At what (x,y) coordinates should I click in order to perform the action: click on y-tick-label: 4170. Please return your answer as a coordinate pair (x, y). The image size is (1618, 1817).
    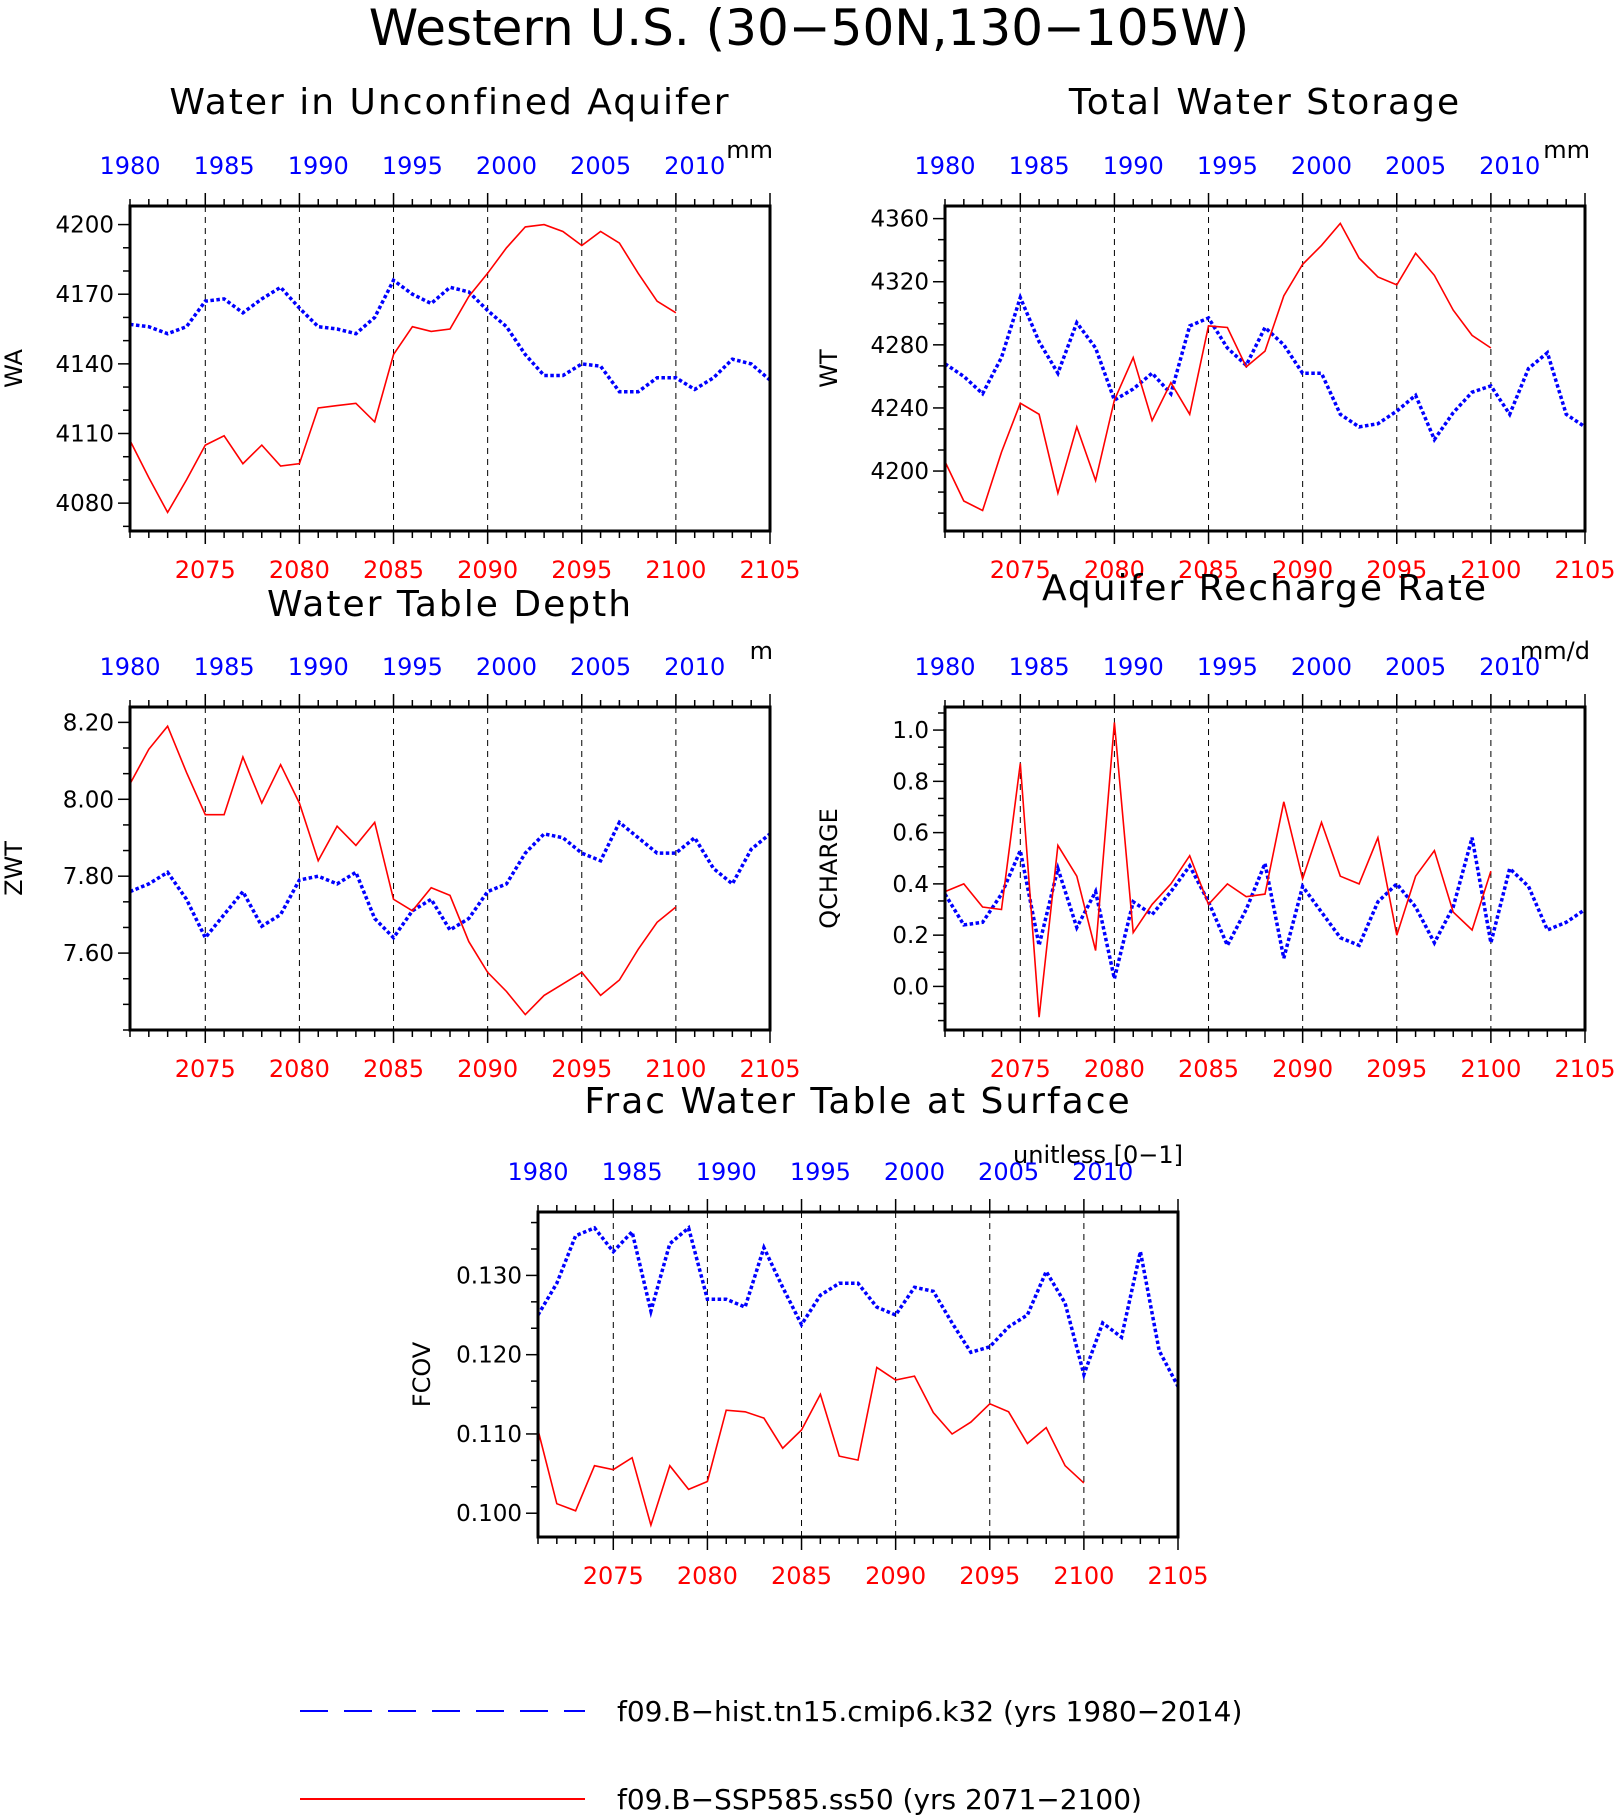
    Looking at the image, I should click on (84, 295).